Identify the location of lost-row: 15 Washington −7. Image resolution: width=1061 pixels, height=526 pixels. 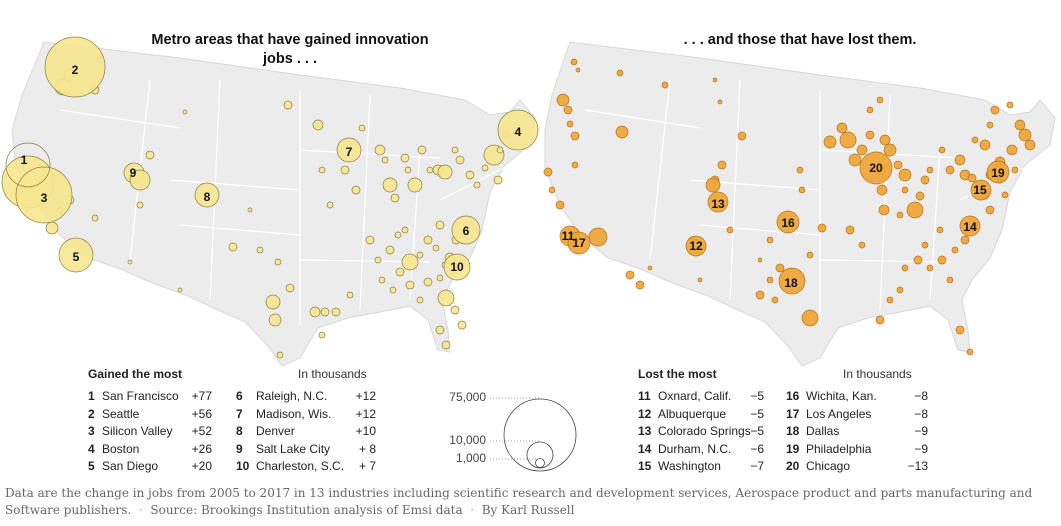
(710, 467).